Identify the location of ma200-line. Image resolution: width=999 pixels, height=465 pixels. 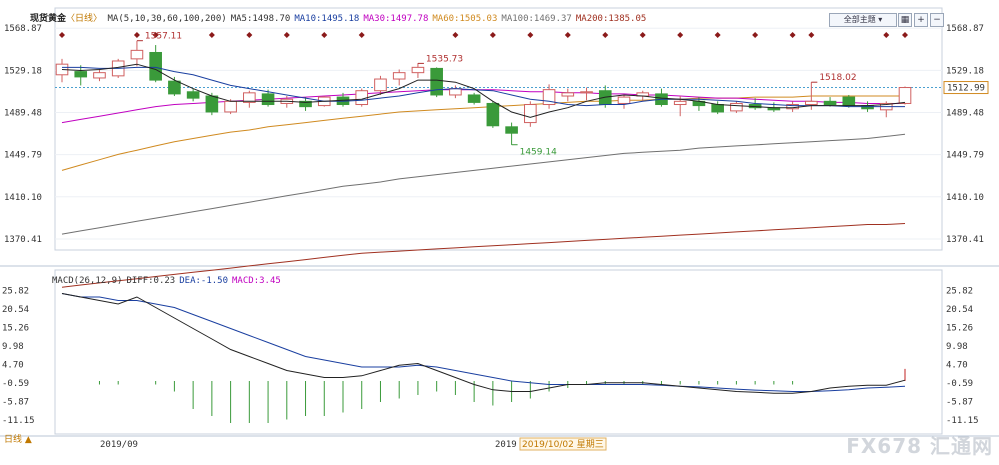
(483, 255).